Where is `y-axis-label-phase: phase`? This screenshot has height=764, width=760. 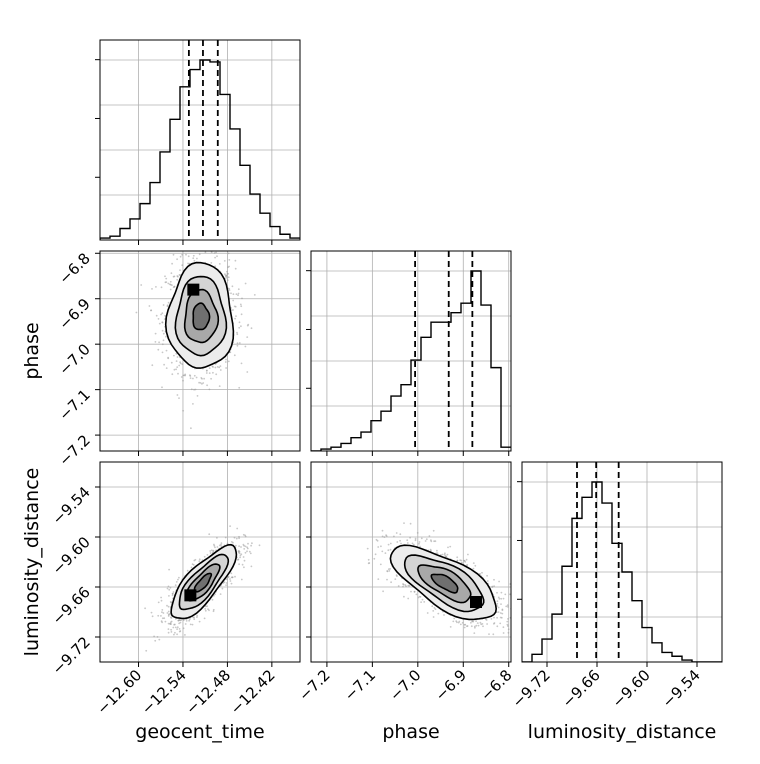 y-axis-label-phase: phase is located at coordinates (32, 350).